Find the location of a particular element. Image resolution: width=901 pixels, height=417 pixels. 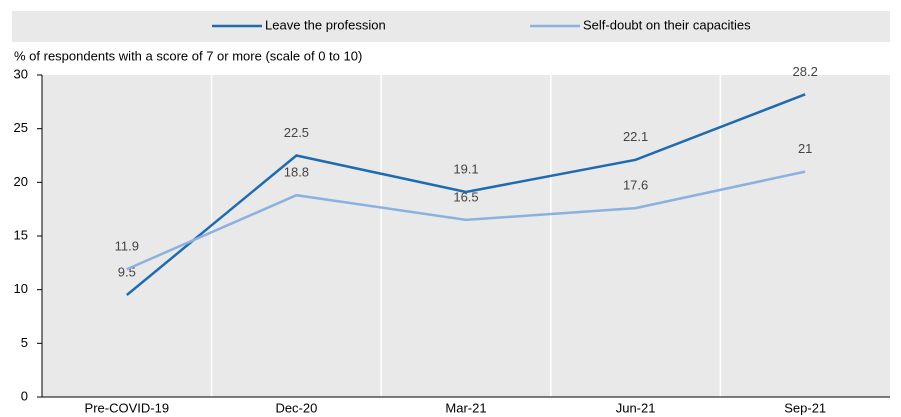

x-tick-label: Sep-21 is located at coordinates (805, 407).